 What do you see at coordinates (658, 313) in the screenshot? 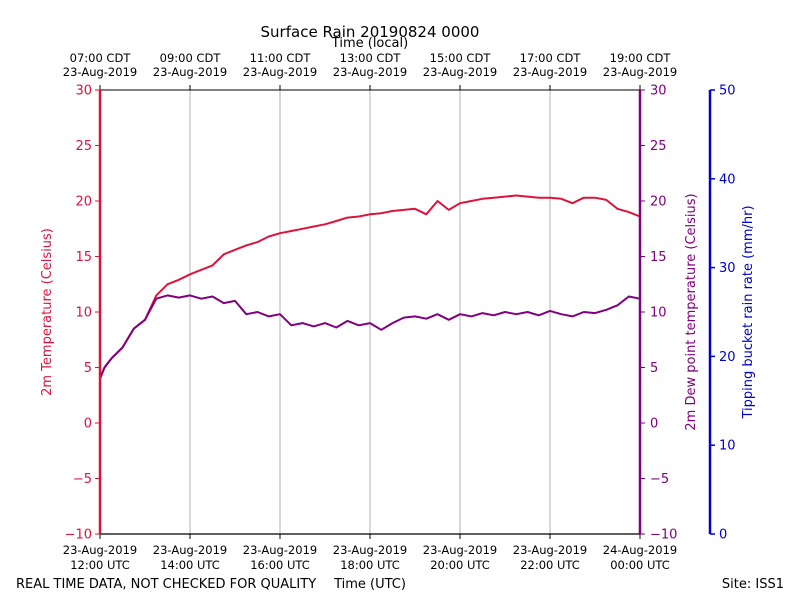
I see `dewpoint-tick-label: 10` at bounding box center [658, 313].